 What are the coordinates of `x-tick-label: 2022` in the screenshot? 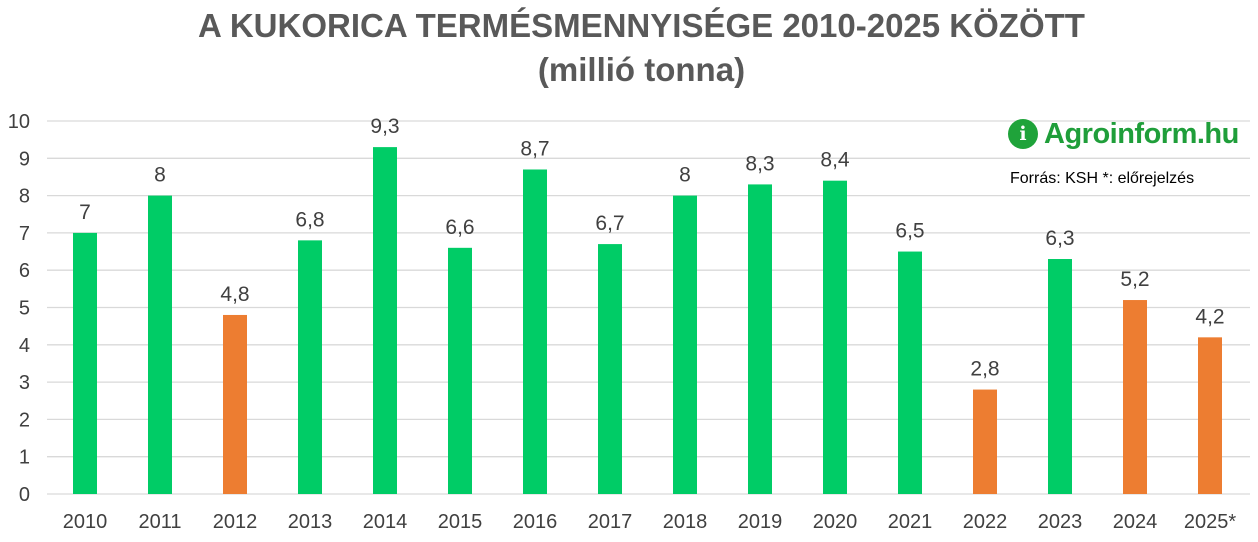 It's located at (985, 522).